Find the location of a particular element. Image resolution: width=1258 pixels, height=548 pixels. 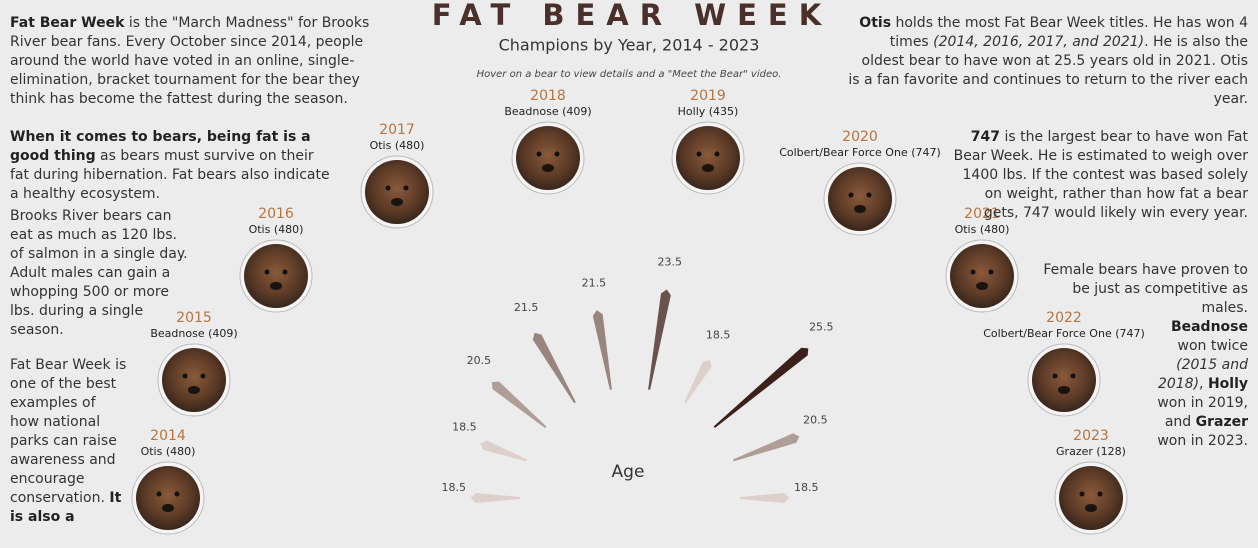

text-run: won in 2023. is located at coordinates (1202, 441).